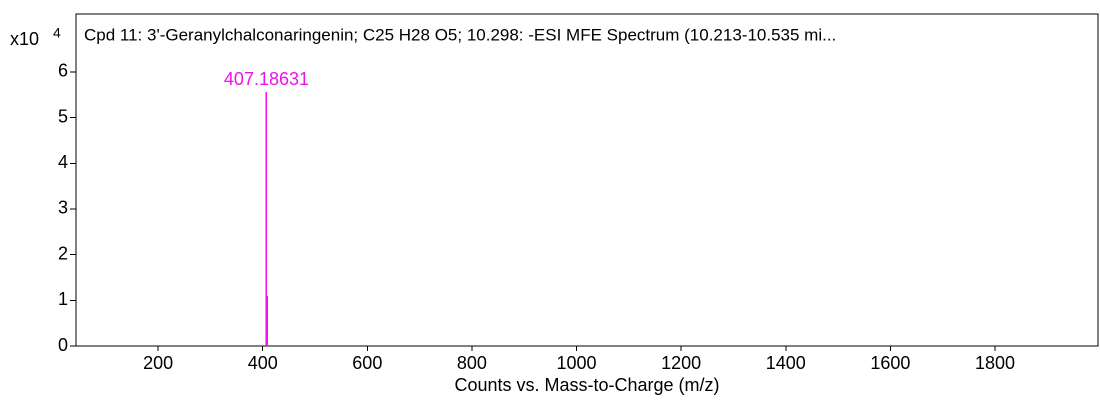 The width and height of the screenshot is (1100, 407). Describe the element at coordinates (681, 363) in the screenshot. I see `x-tick-label: 1200` at that location.